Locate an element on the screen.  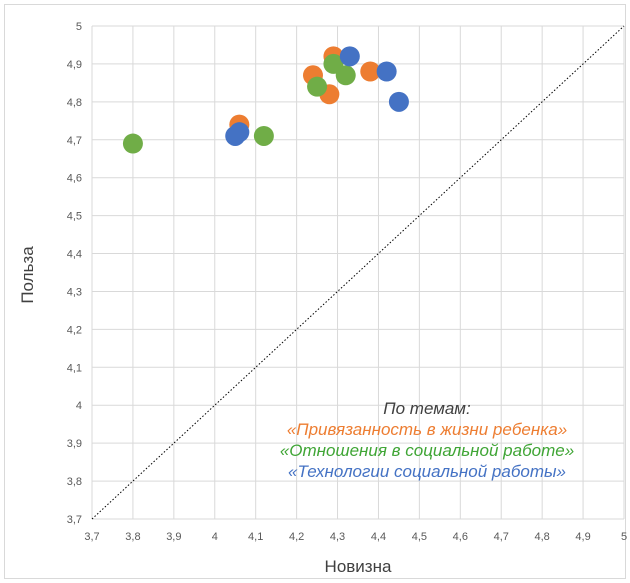
y-tick-label: 3,7 is located at coordinates (74, 520).